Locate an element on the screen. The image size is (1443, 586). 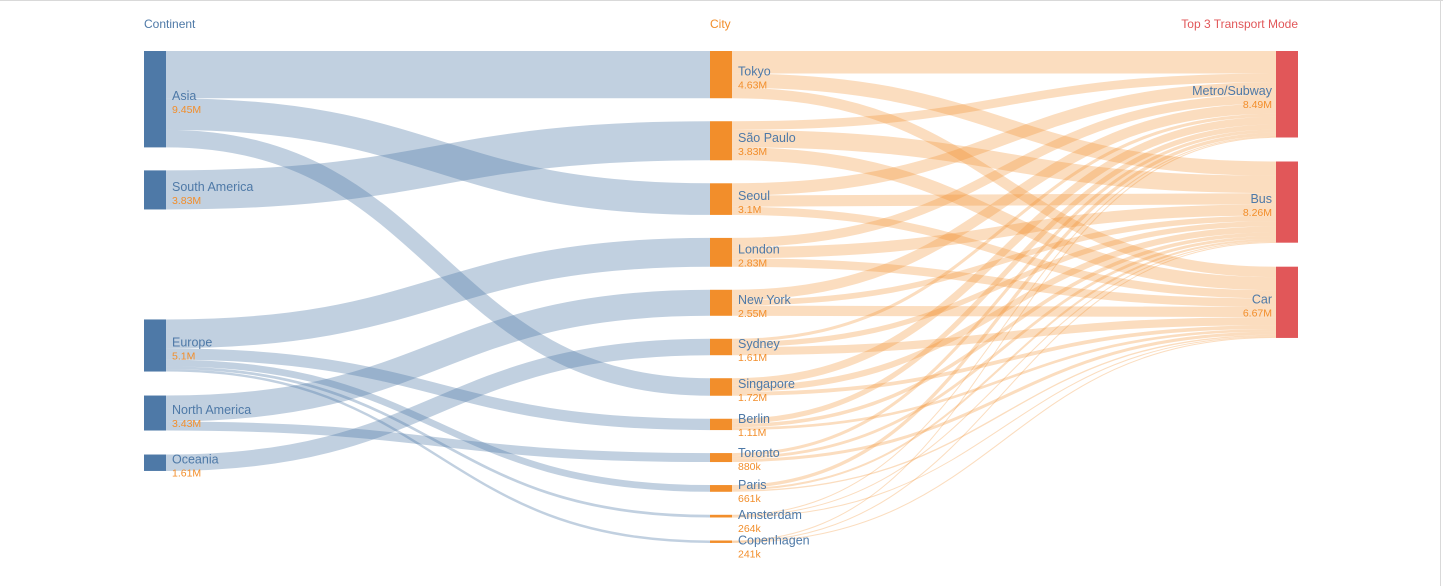
node-sao-paulo is located at coordinates (721, 141).